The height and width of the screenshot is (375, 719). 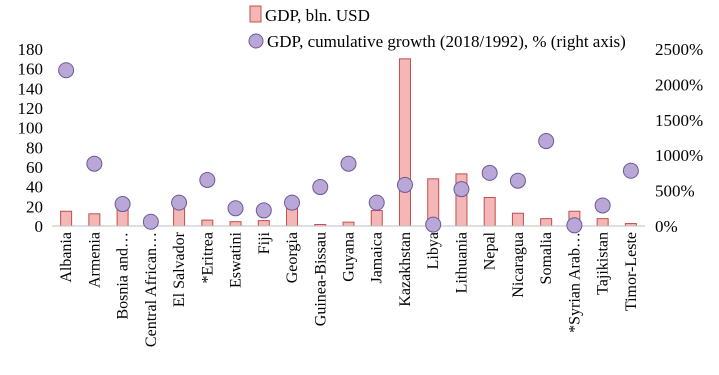 What do you see at coordinates (320, 279) in the screenshot?
I see `category-label: Guinea-Bissau` at bounding box center [320, 279].